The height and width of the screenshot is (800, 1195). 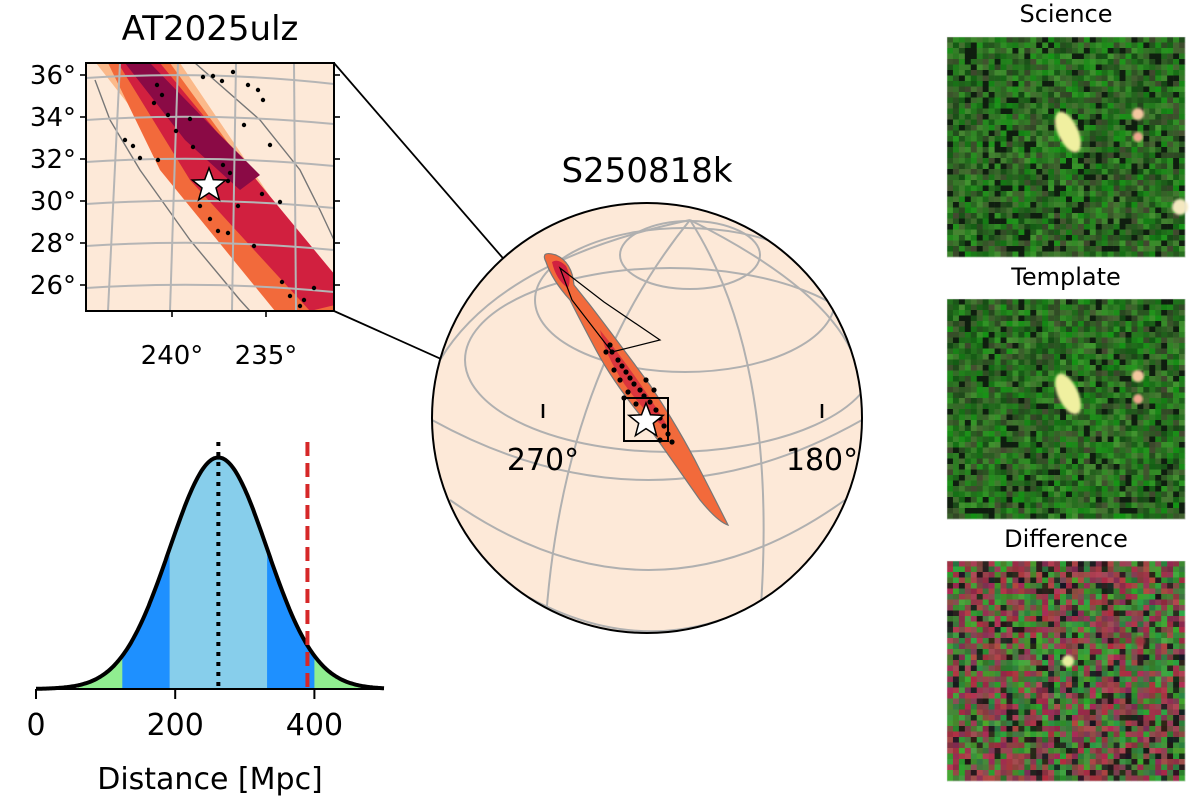 I want to click on distance-x-tick-label: 0, so click(x=35, y=725).